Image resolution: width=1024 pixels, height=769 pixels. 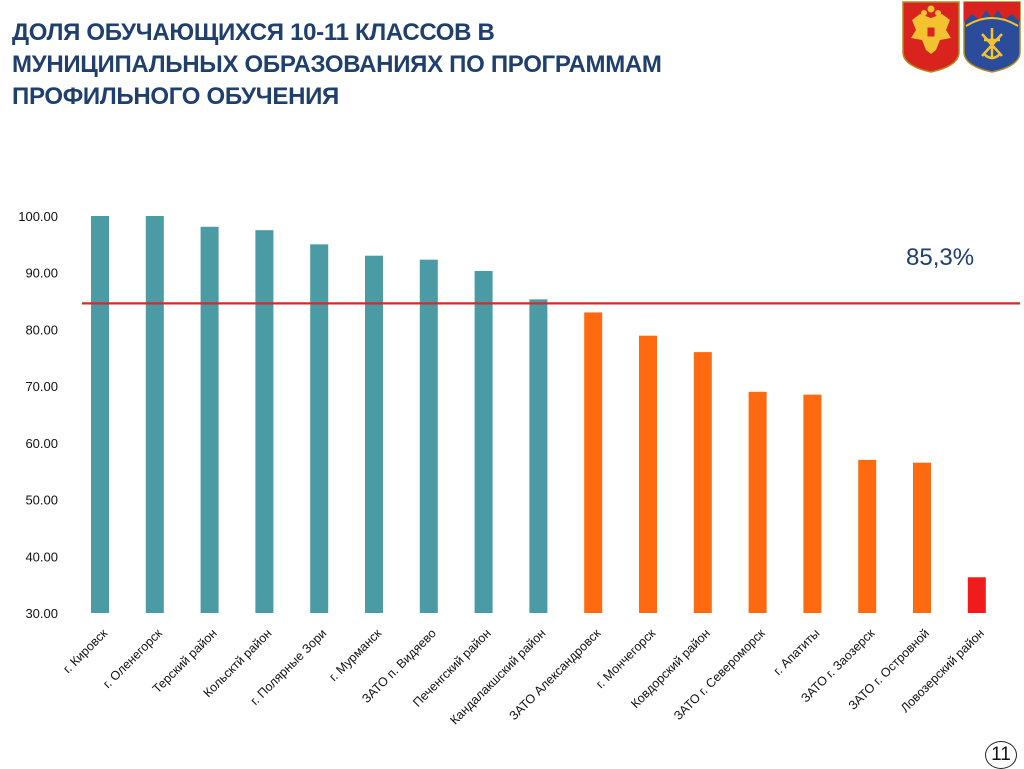 What do you see at coordinates (41, 613) in the screenshot?
I see `y-tick-label: 30.00` at bounding box center [41, 613].